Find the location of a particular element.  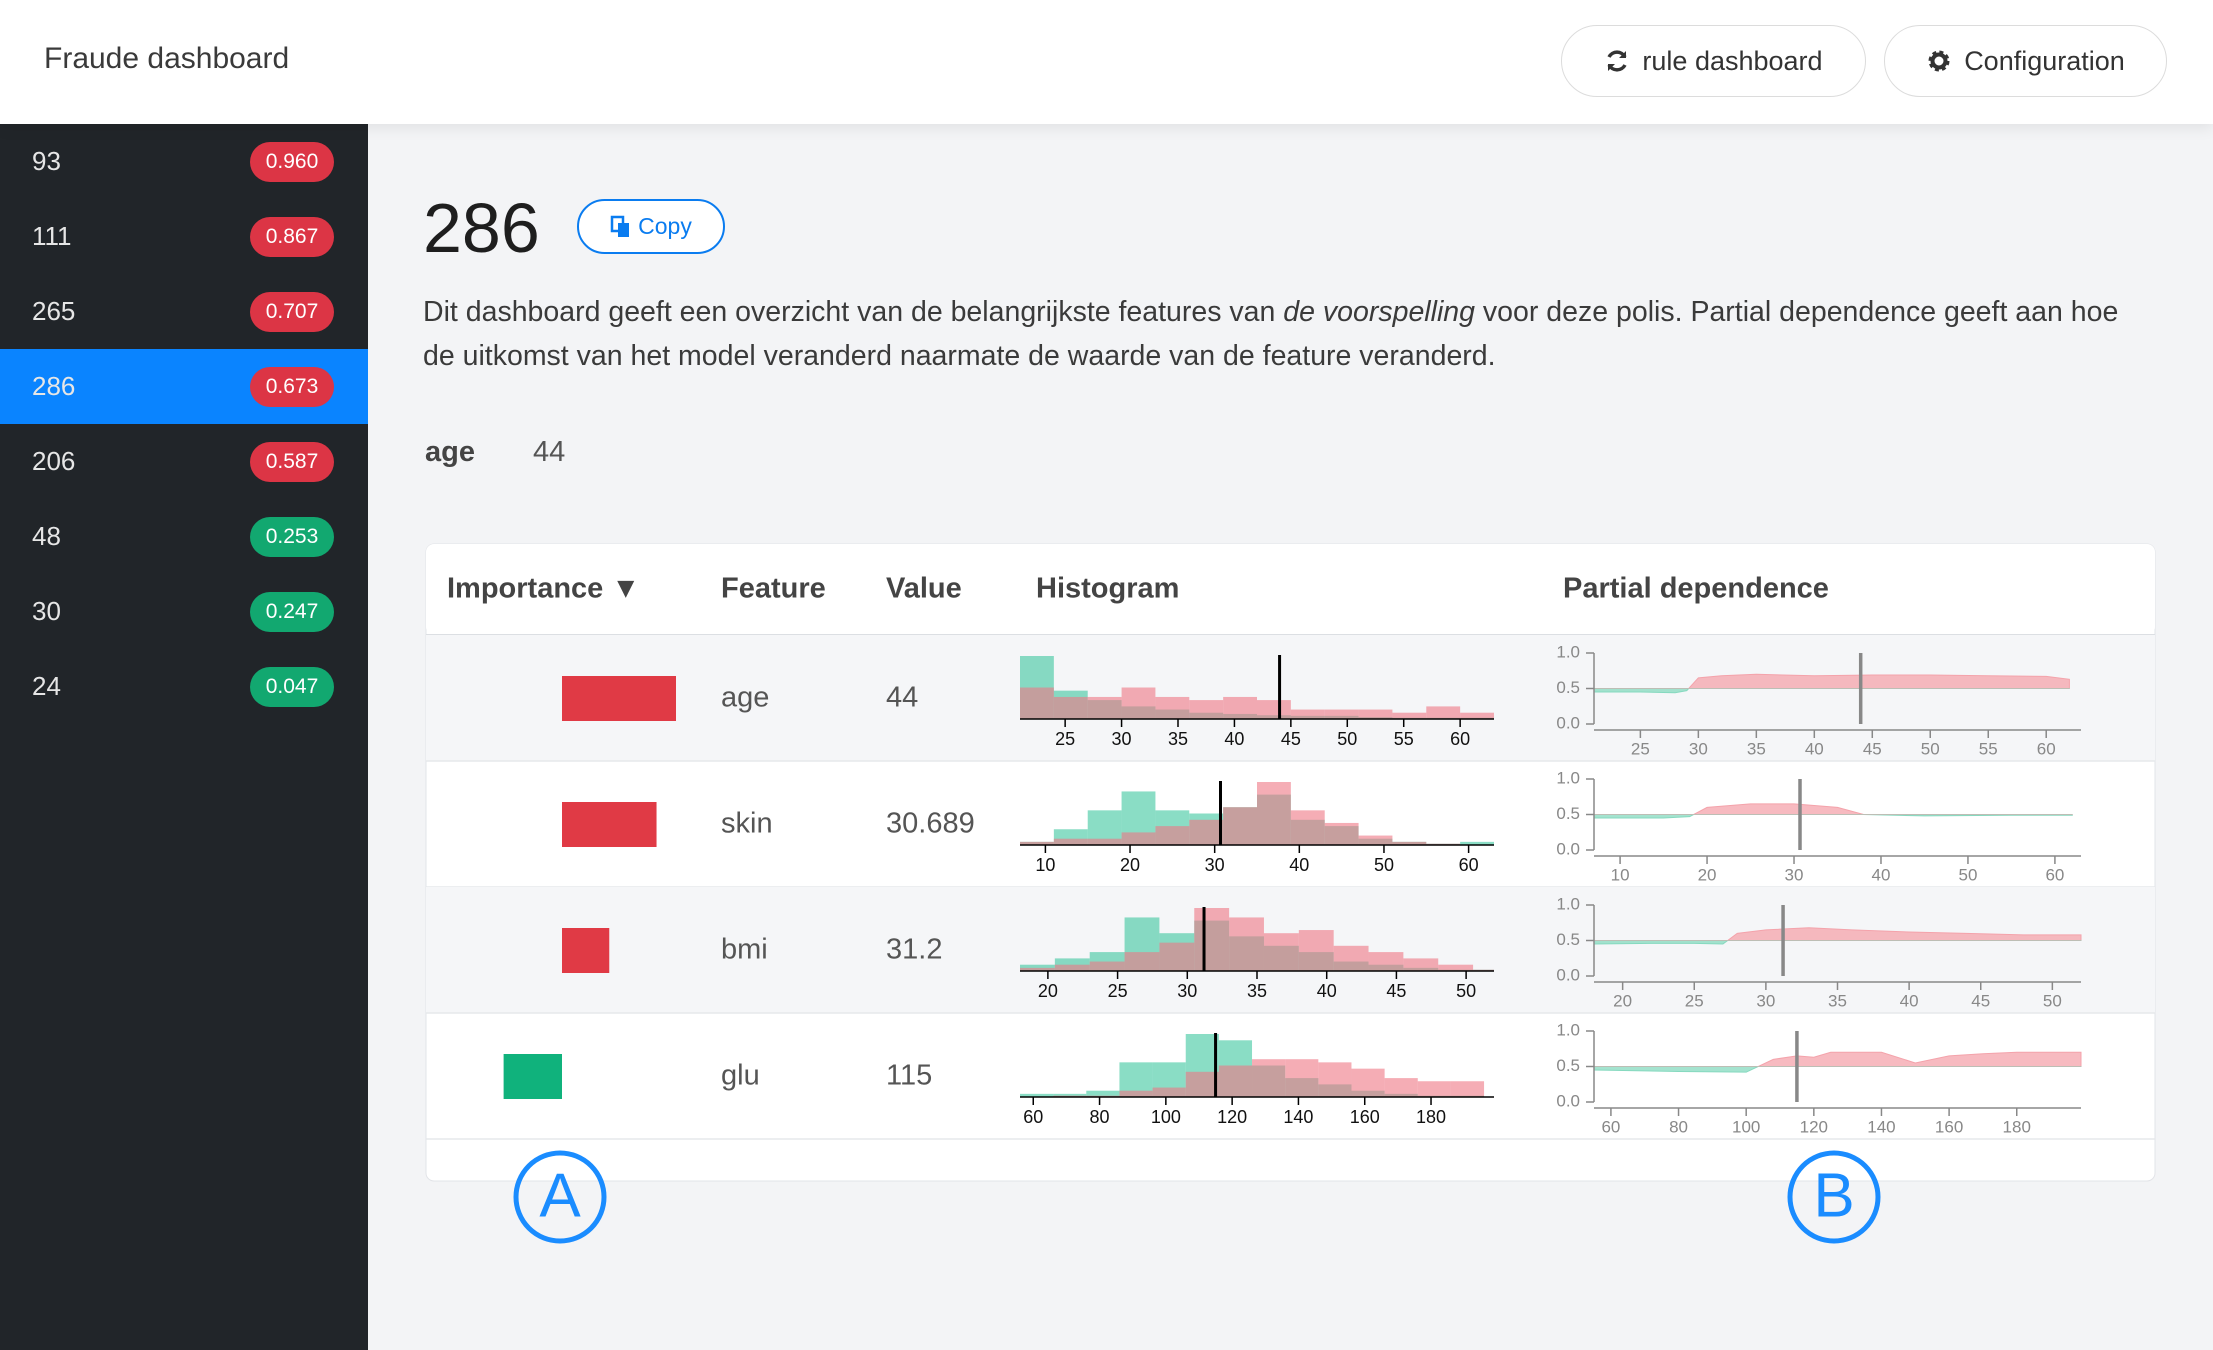

item-id: 30 is located at coordinates (46, 611).